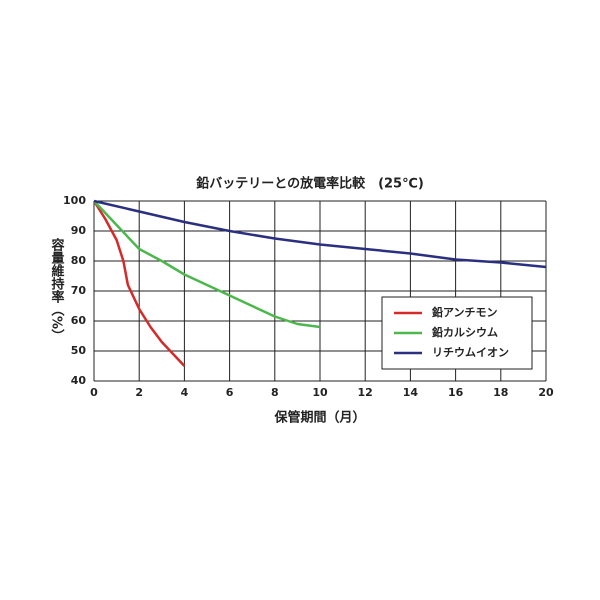 The image size is (600, 600). I want to click on x-tick-label: 2, so click(139, 392).